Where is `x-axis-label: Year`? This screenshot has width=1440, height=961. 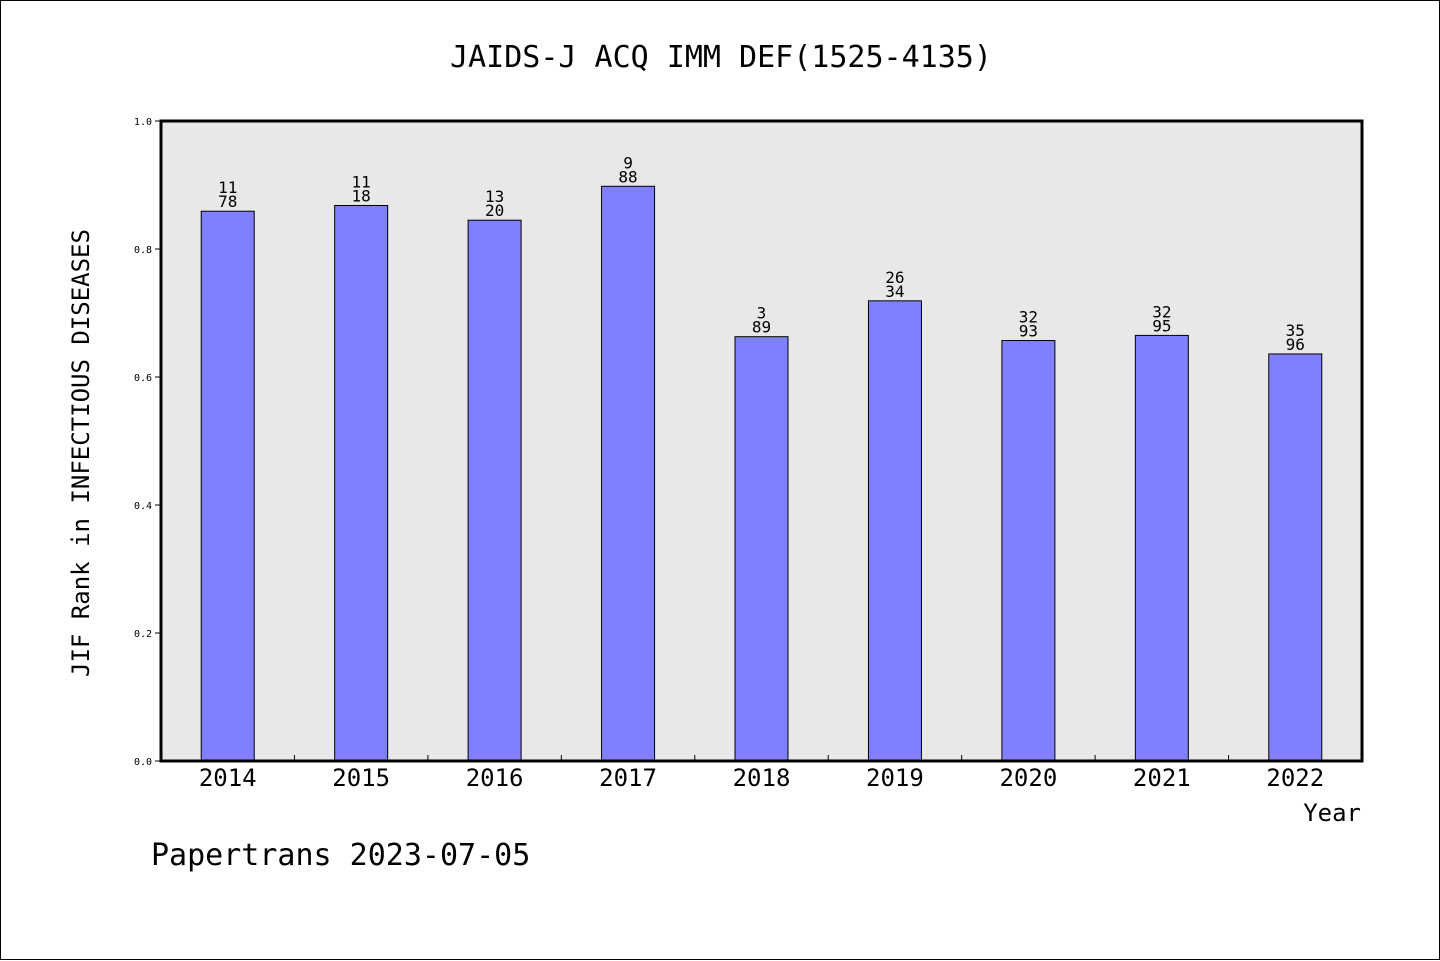 x-axis-label: Year is located at coordinates (1332, 813).